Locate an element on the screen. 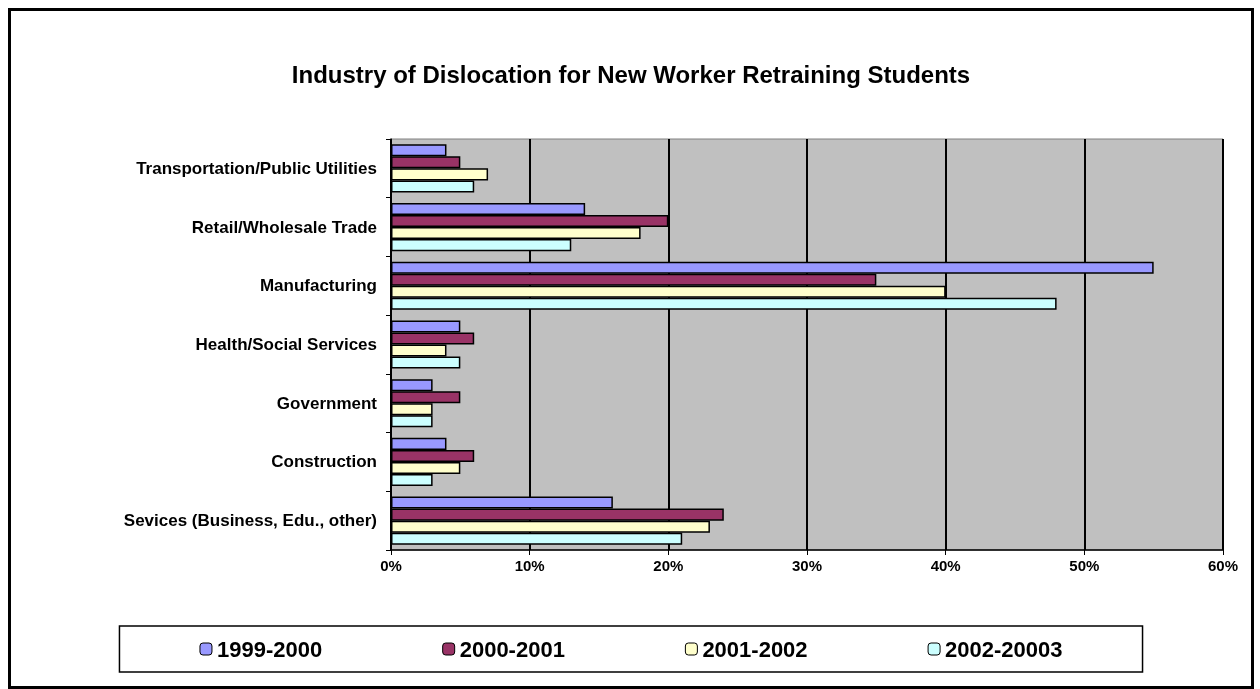  legend-label: 1999-2000 is located at coordinates (269, 649).